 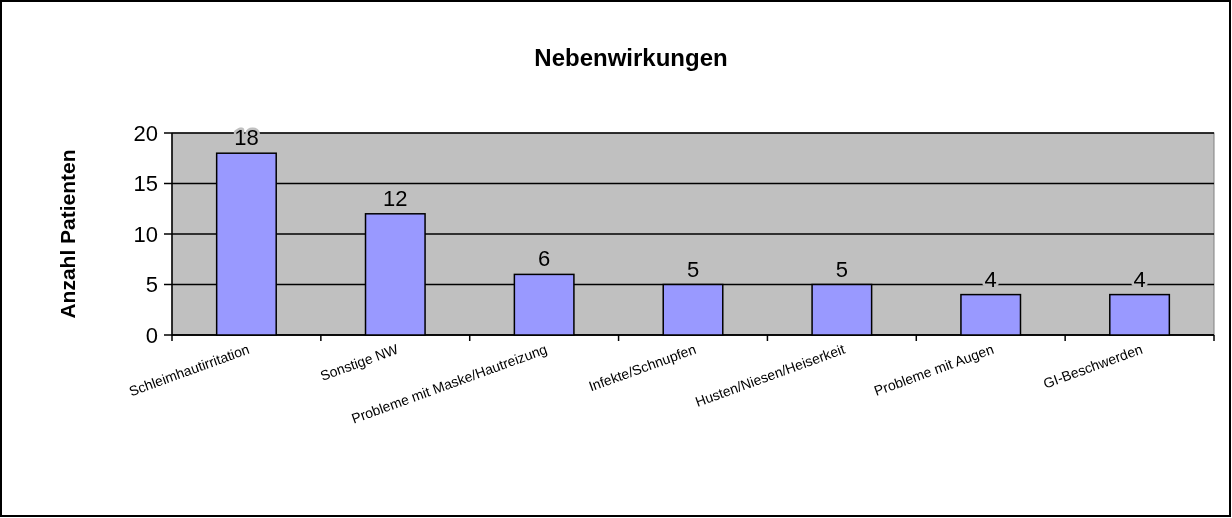 What do you see at coordinates (151, 335) in the screenshot?
I see `y-tick-label: 0` at bounding box center [151, 335].